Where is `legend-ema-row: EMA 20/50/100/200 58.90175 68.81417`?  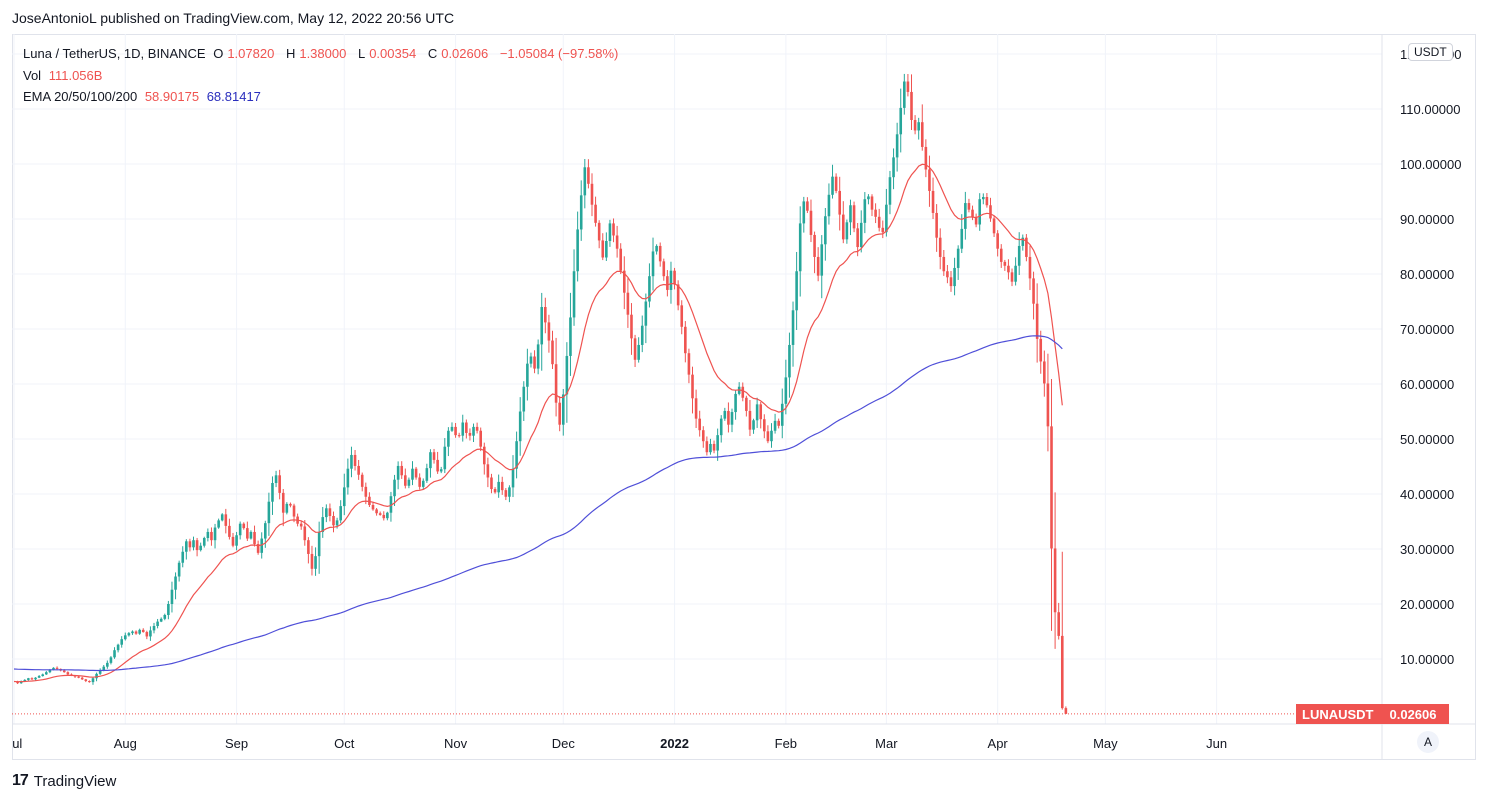
legend-ema-row: EMA 20/50/100/200 58.90175 68.81417 is located at coordinates (144, 96).